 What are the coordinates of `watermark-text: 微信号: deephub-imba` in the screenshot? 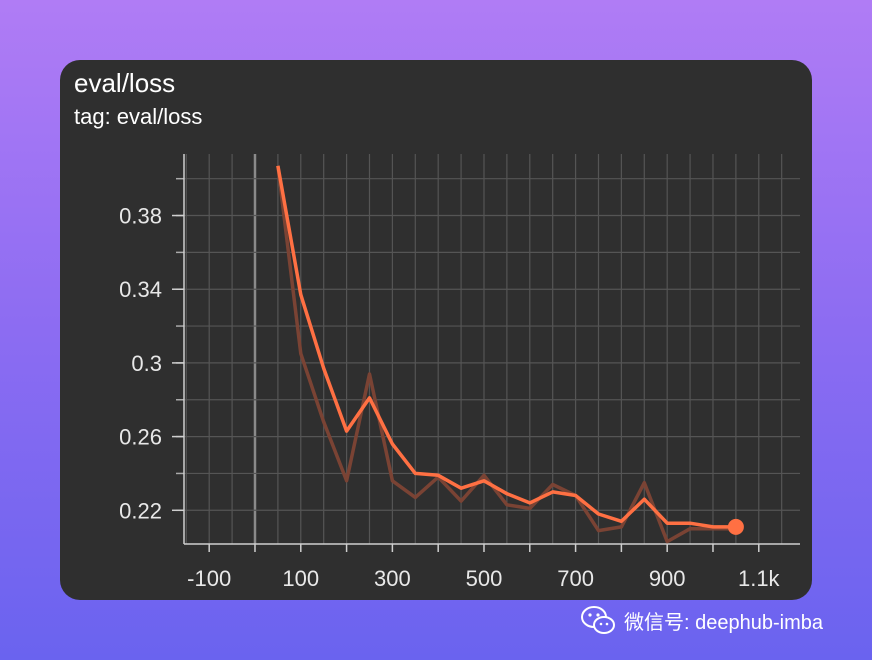 It's located at (723, 622).